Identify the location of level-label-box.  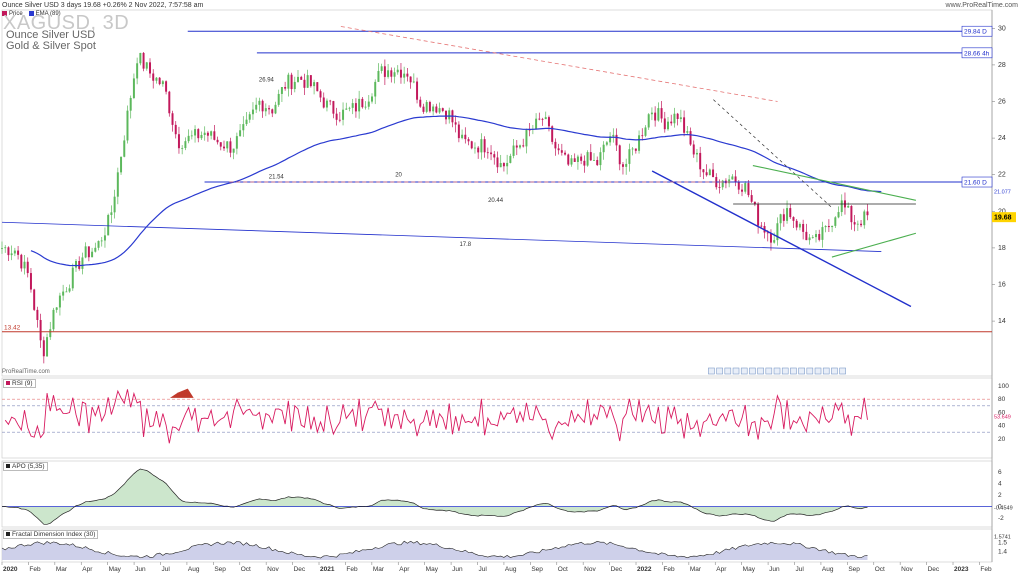
(977, 182).